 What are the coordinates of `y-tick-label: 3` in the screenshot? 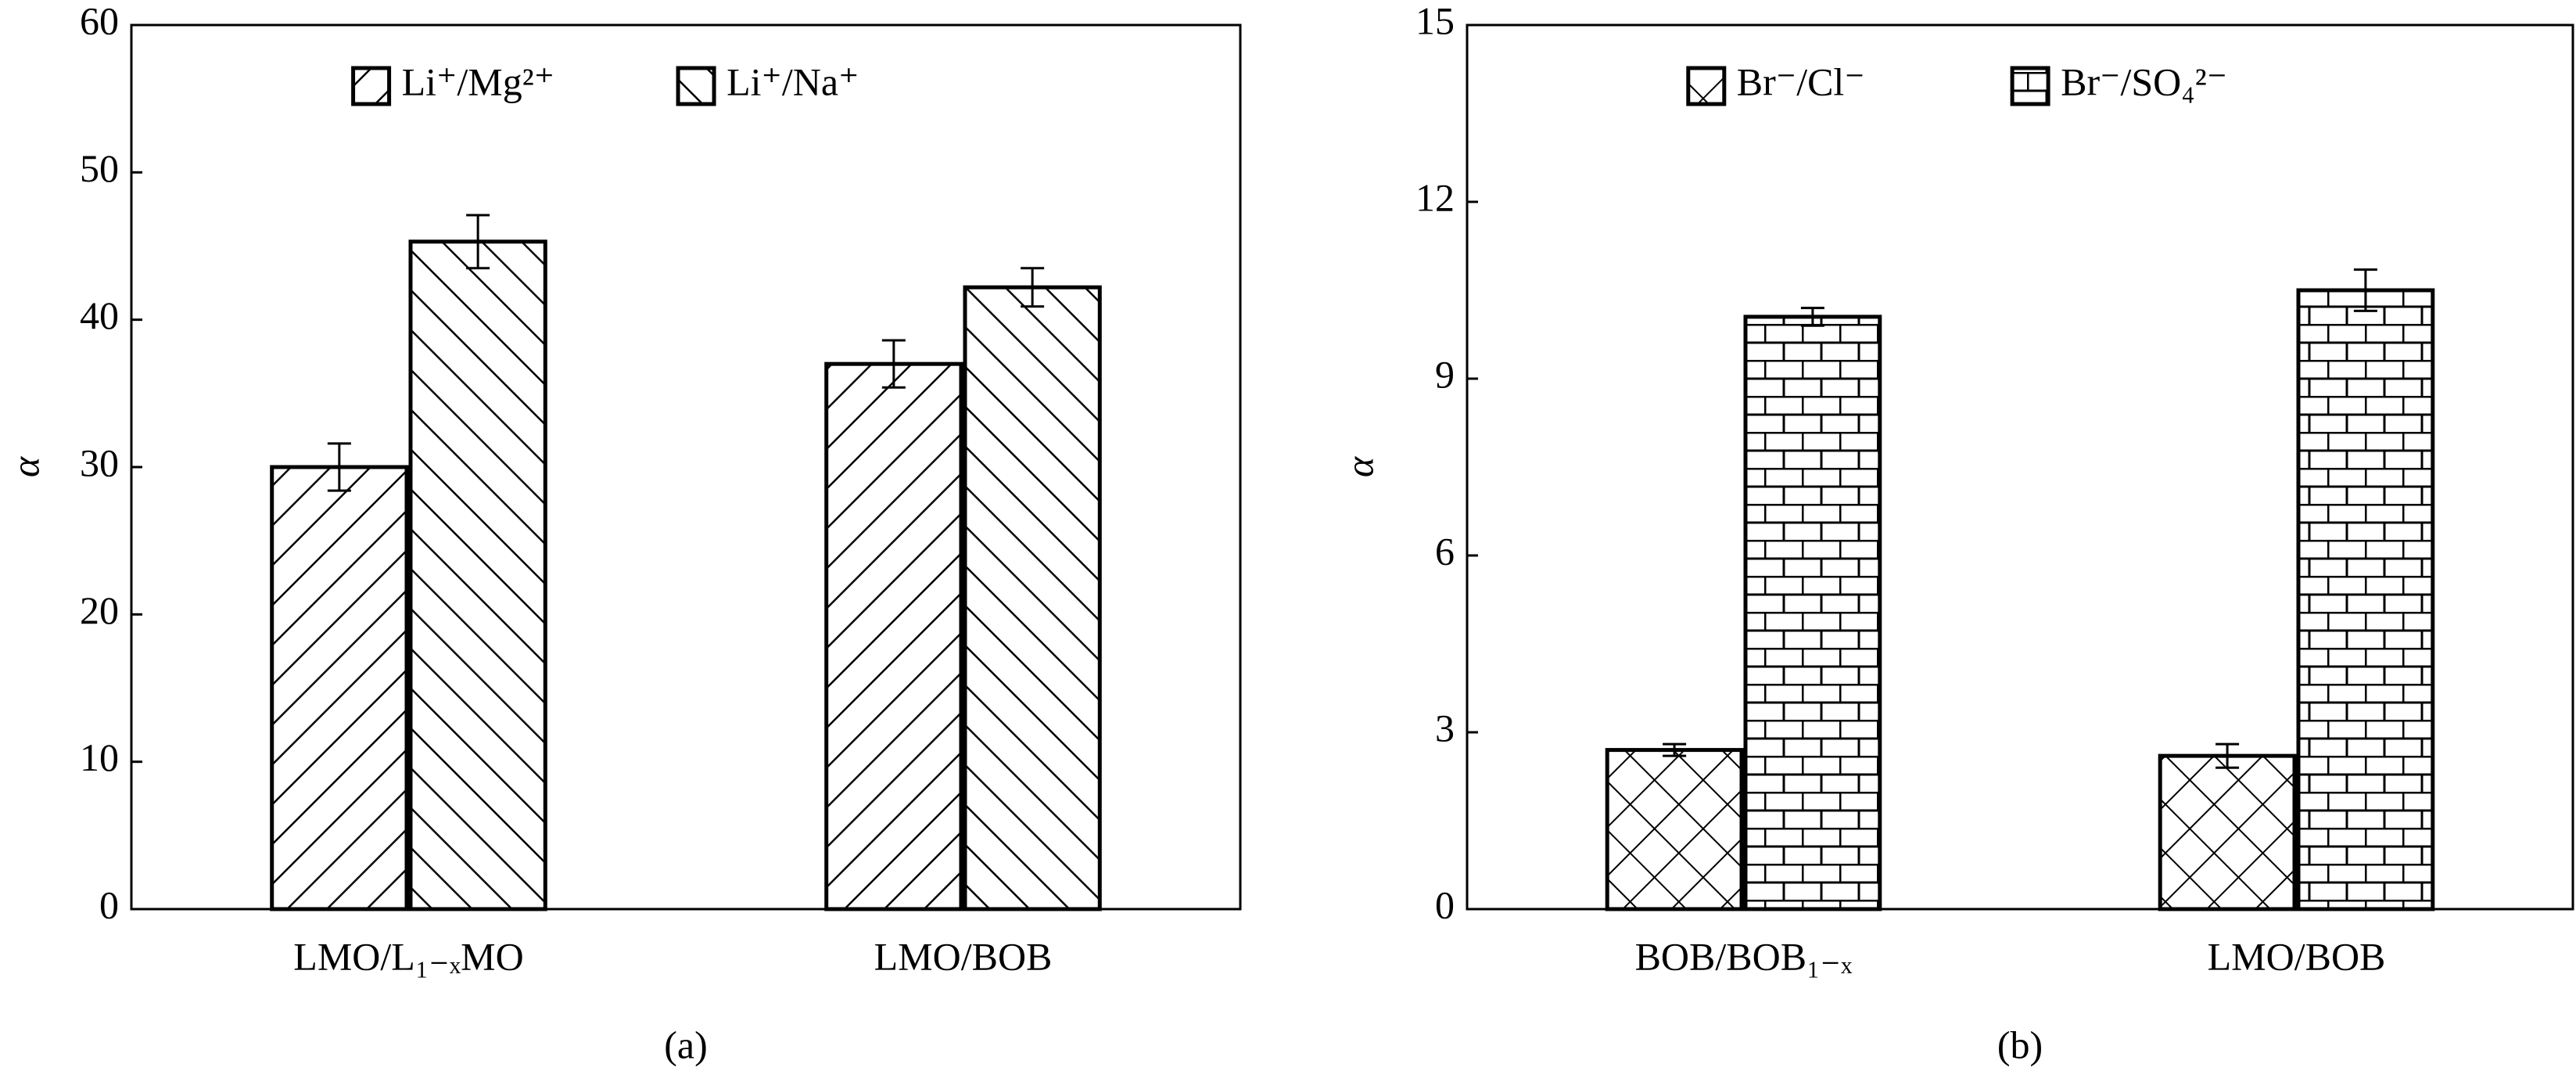 It's located at (1445, 728).